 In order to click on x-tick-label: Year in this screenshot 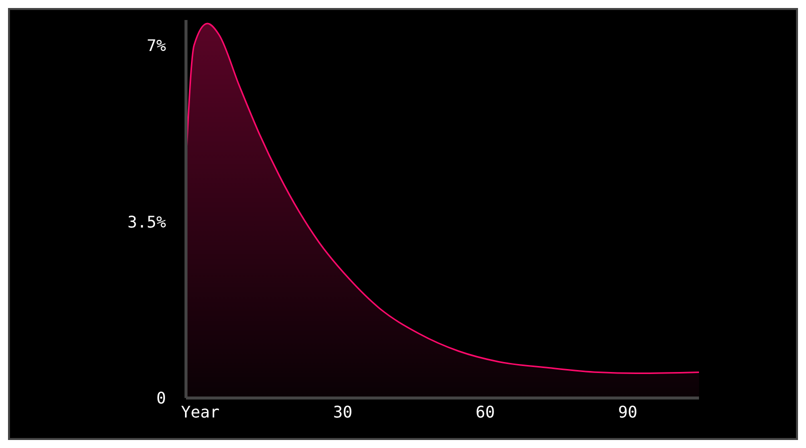, I will do `click(200, 412)`.